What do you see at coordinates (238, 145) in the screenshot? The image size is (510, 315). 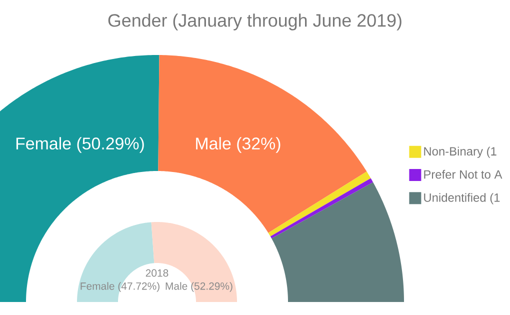 I see `data-label: Male (32%)` at bounding box center [238, 145].